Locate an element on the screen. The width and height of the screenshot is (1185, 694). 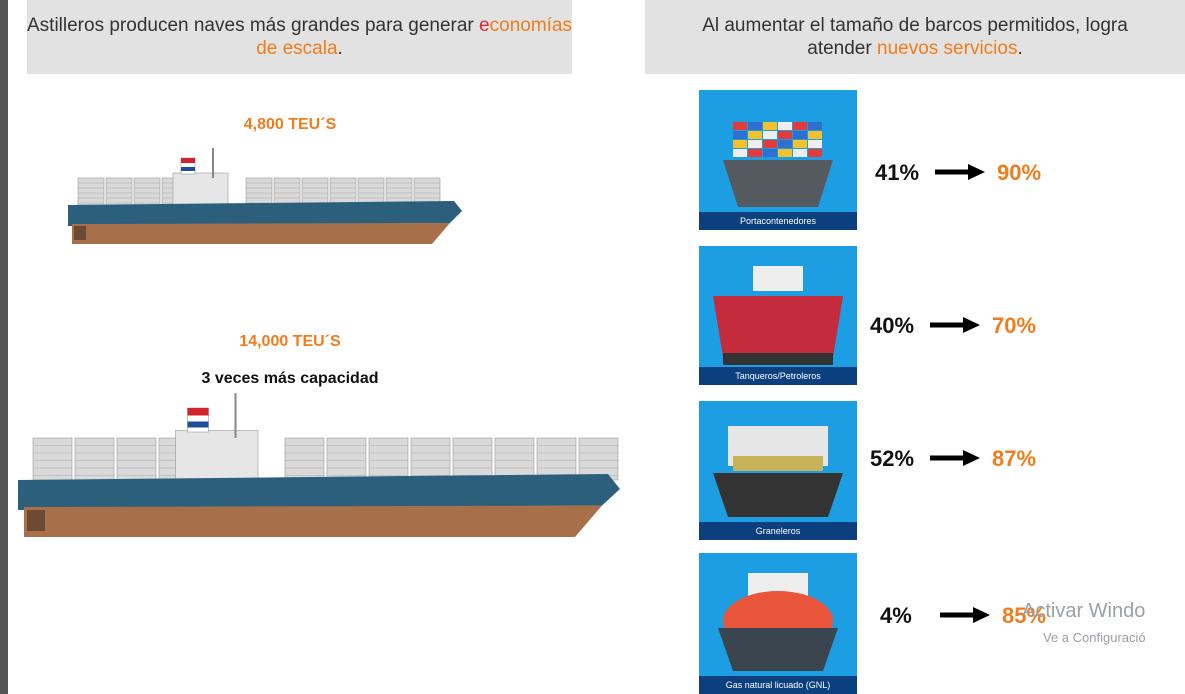
watermark-title: Activar Windo is located at coordinates (1084, 611).